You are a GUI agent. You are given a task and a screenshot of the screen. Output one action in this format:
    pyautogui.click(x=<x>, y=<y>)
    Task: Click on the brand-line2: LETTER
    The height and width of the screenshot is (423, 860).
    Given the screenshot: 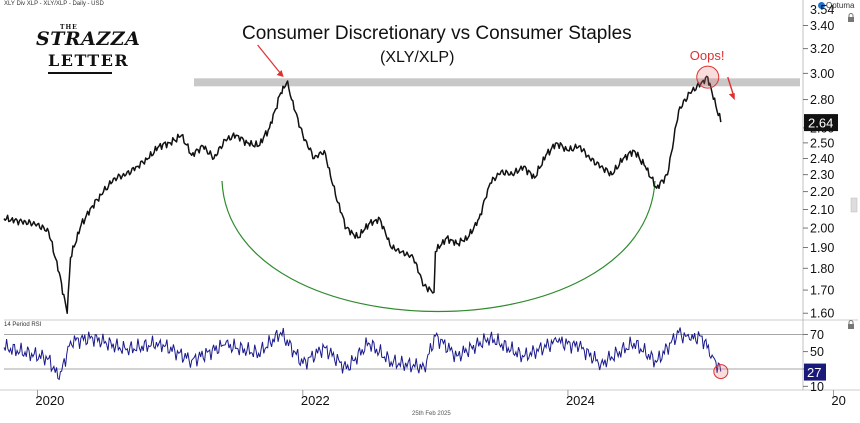 What is the action you would take?
    pyautogui.click(x=89, y=60)
    